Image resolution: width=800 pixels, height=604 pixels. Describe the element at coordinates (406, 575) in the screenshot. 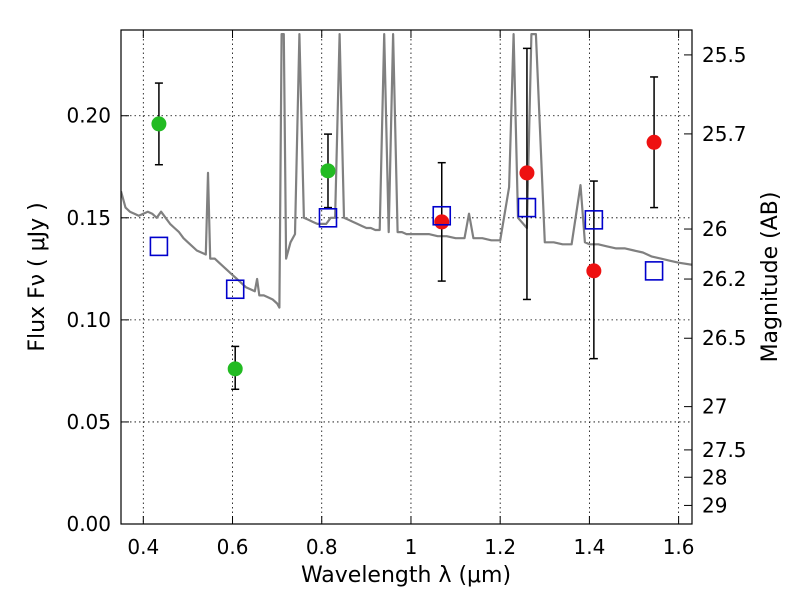

I see `x-axis-label: Wavelength λ (μm)` at that location.